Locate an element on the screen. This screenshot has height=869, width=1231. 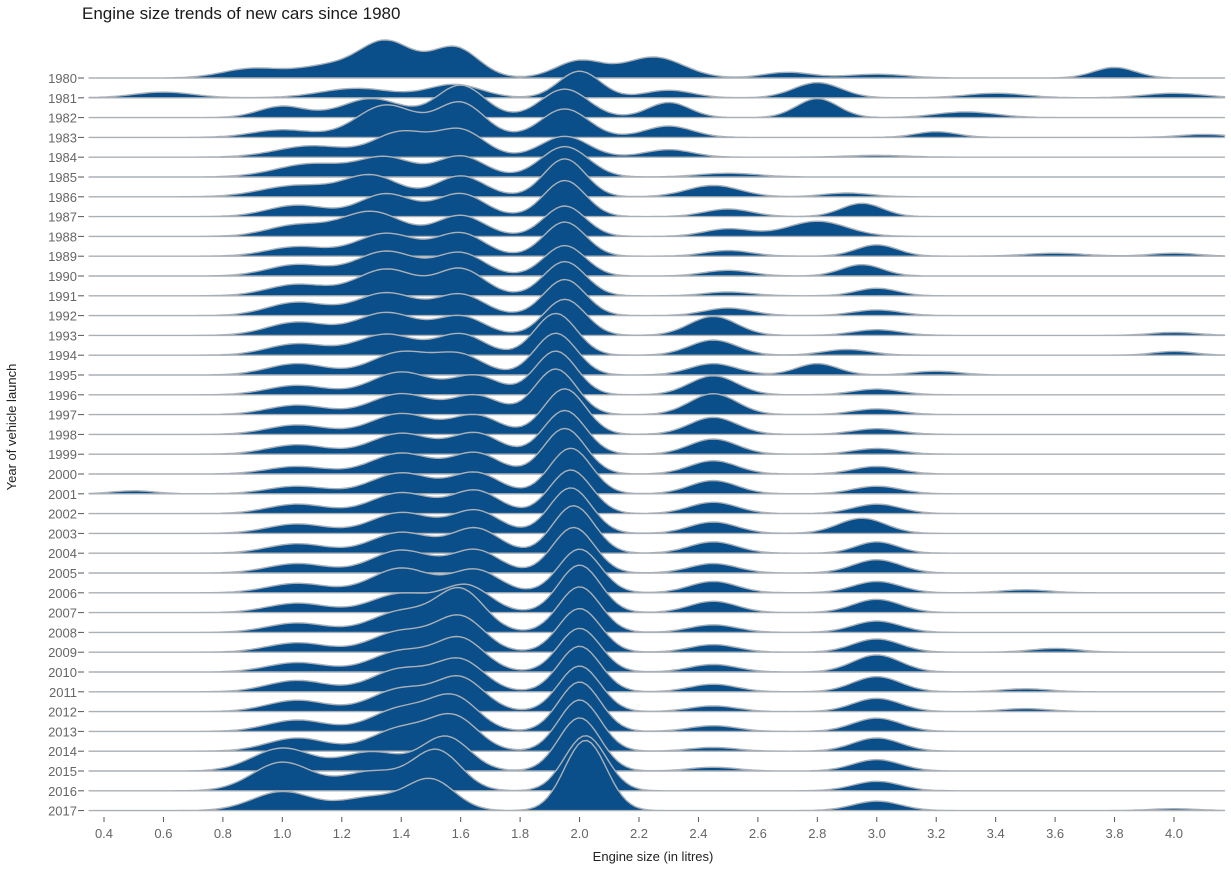
ridge-2007 is located at coordinates (657, 589).